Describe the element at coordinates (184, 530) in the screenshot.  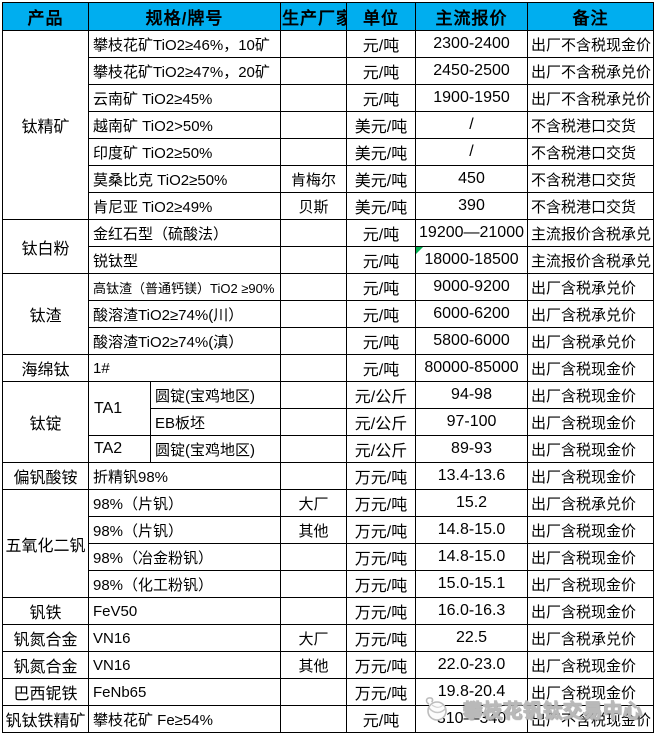
I see `spec-cell: 98%（片钒）` at that location.